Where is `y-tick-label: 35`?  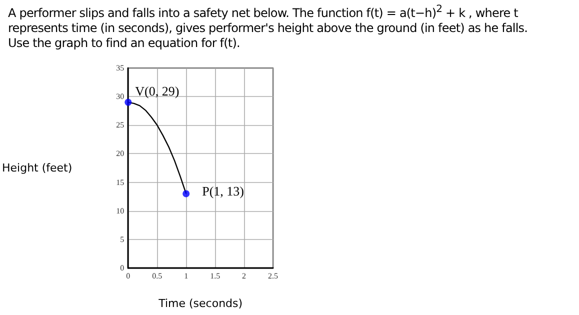 y-tick-label: 35 is located at coordinates (120, 68).